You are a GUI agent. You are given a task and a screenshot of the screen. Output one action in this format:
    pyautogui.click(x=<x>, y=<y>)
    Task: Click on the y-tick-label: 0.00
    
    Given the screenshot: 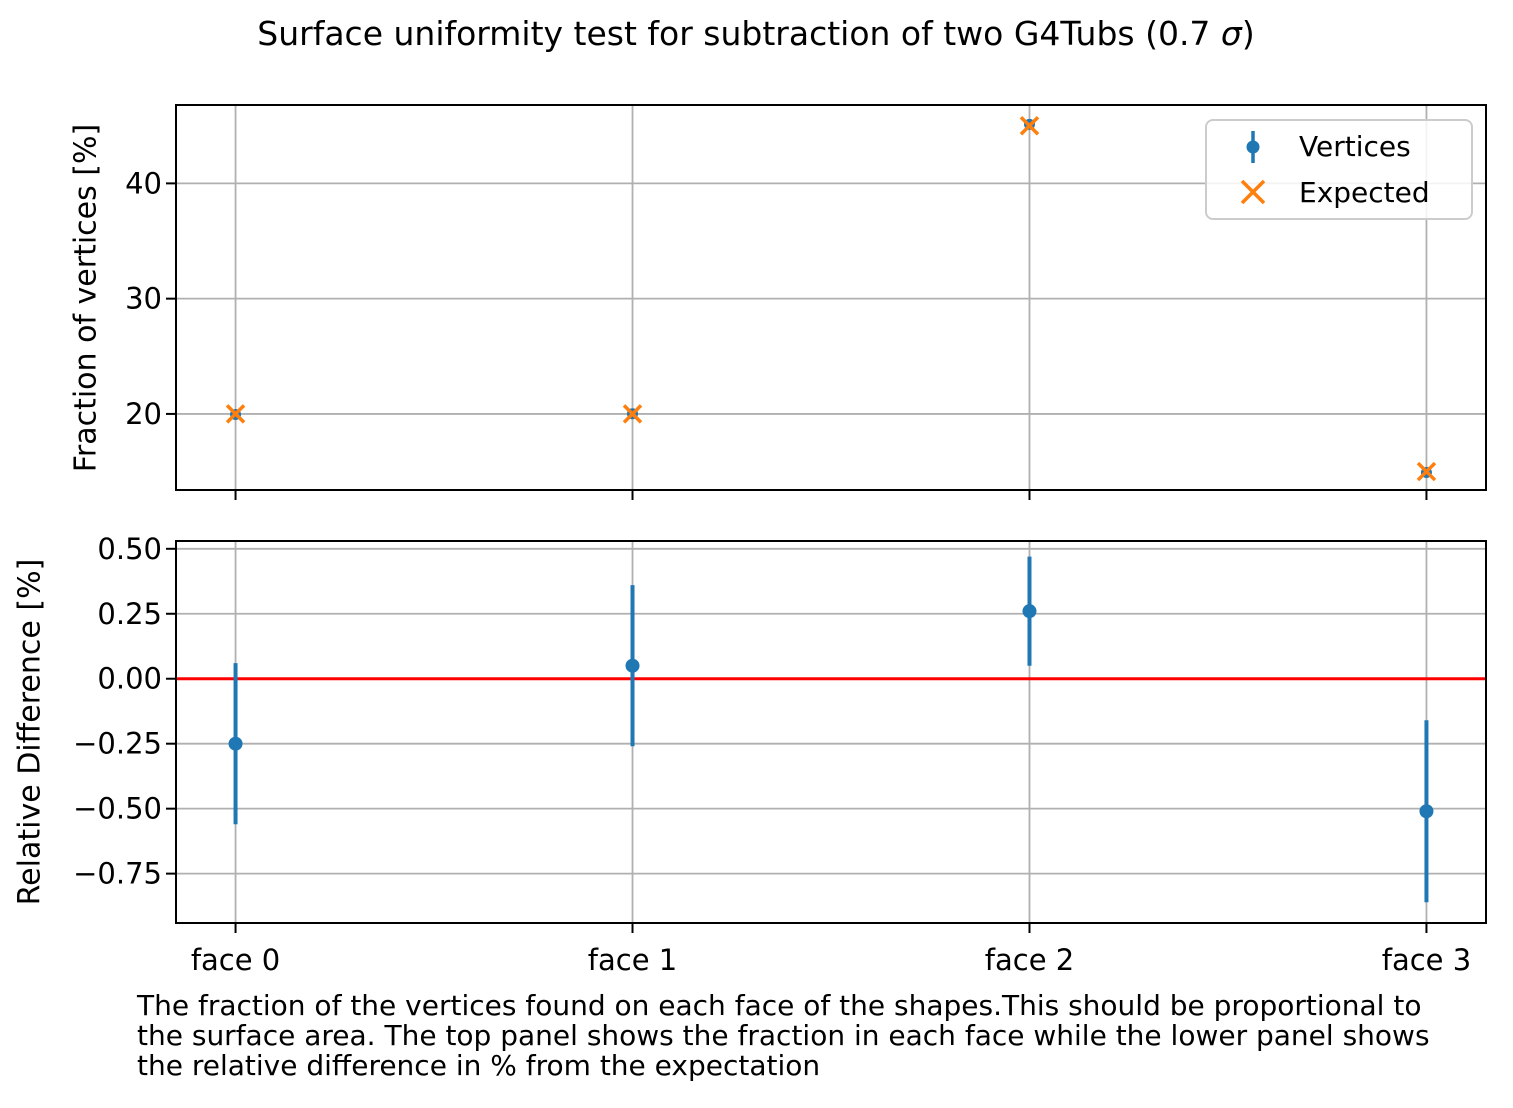 What is the action you would take?
    pyautogui.click(x=129, y=679)
    